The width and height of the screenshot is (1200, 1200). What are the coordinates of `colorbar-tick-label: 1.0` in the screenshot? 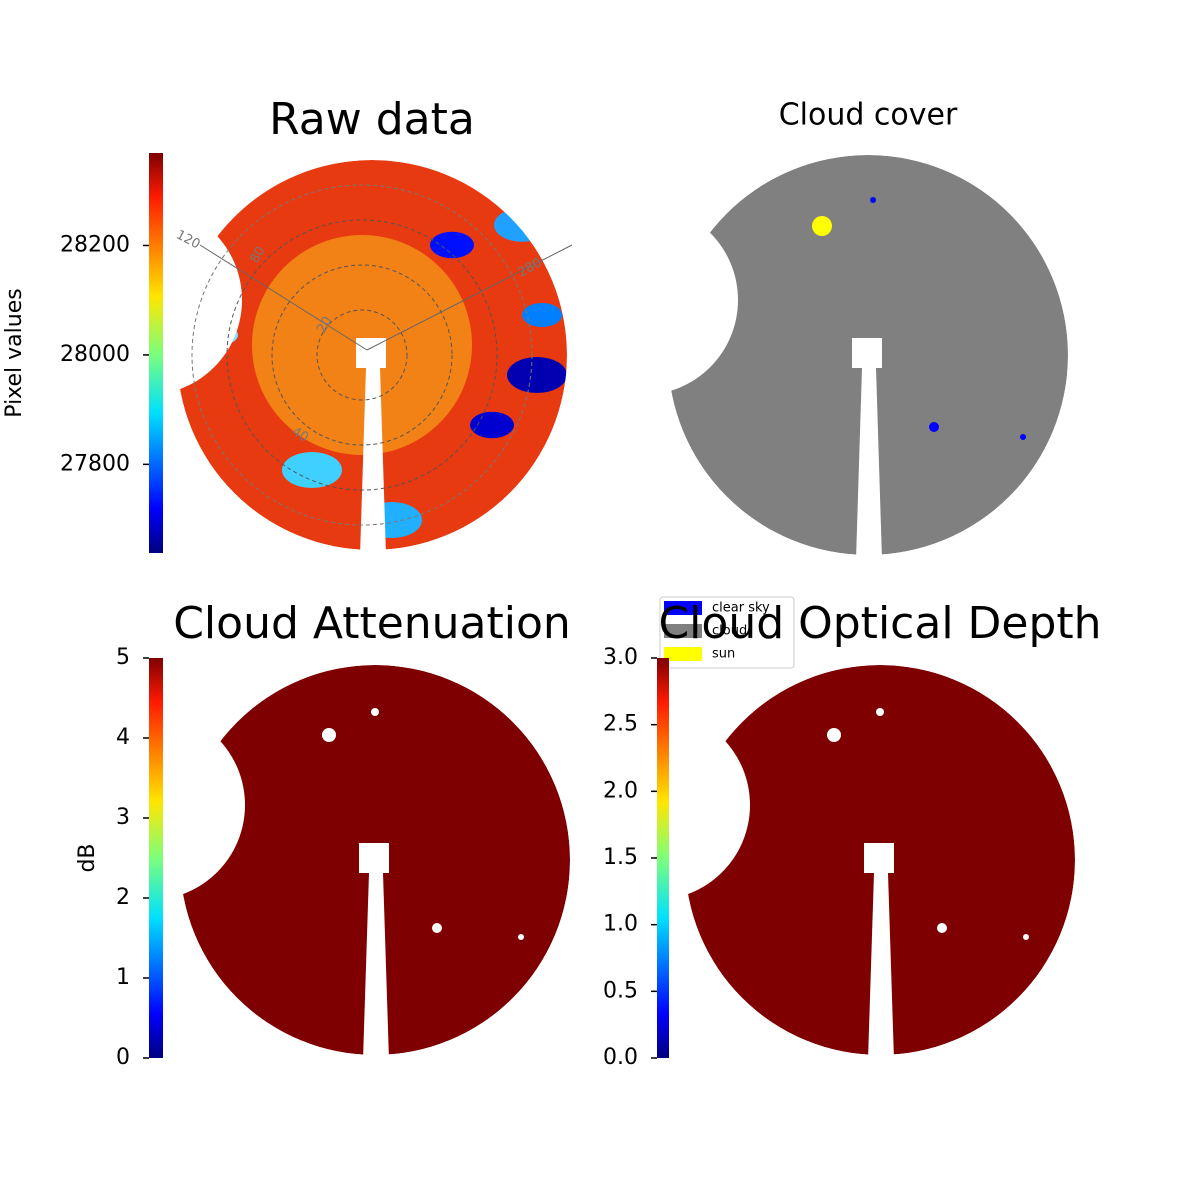 It's located at (620, 924).